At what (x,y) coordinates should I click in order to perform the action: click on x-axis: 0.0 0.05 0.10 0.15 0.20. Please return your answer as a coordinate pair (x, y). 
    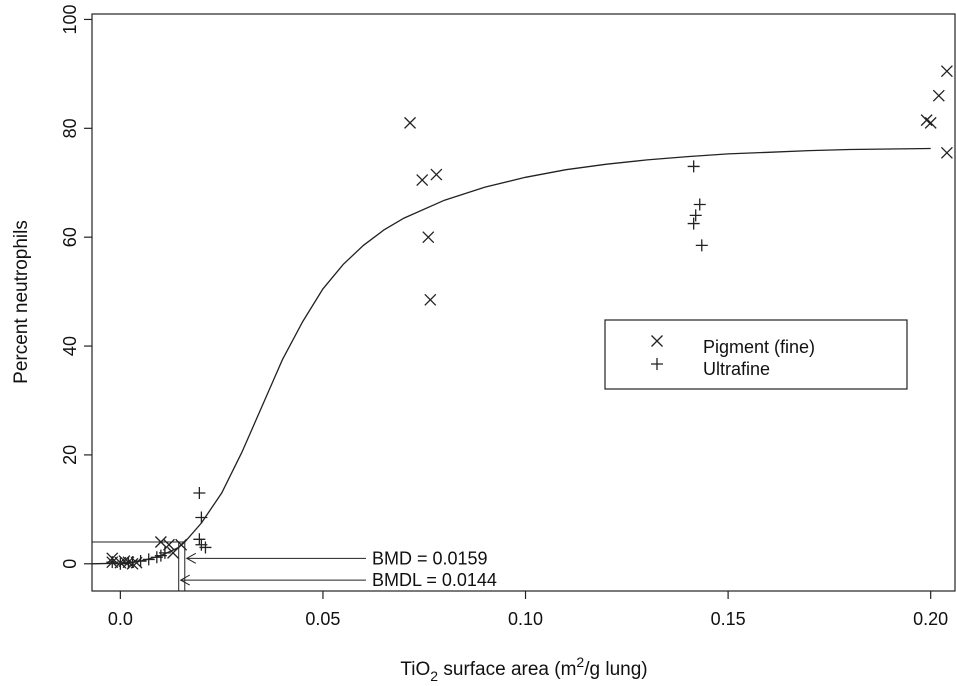
    Looking at the image, I should click on (528, 610).